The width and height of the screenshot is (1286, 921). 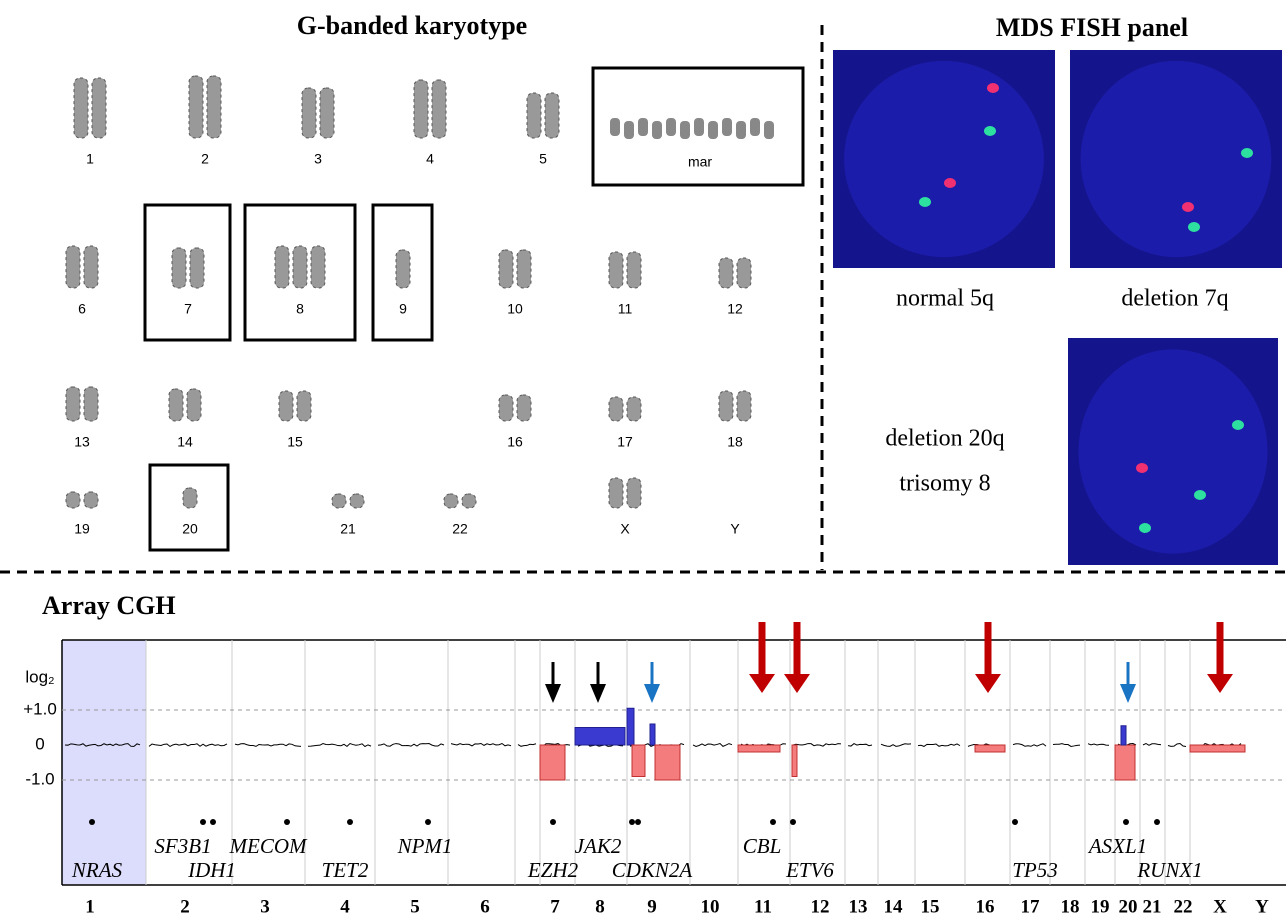 I want to click on chromosome-label: 7, so click(x=188, y=309).